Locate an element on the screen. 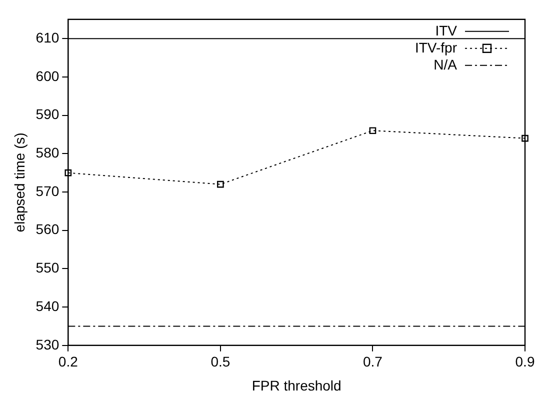 The image size is (547, 407). y-tick-label: 600 is located at coordinates (48, 76).